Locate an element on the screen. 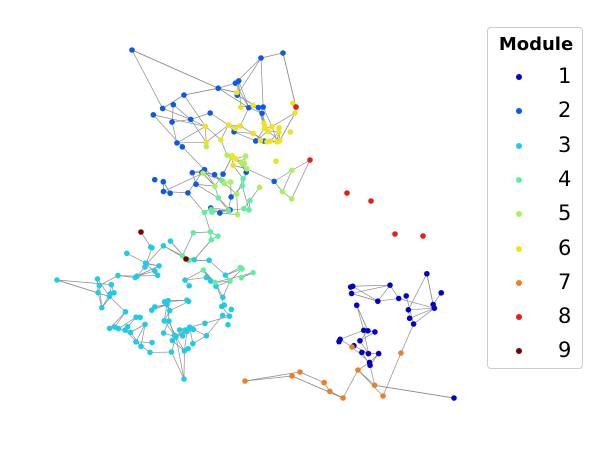 Image resolution: width=600 pixels, height=450 pixels. legend-label: 4 is located at coordinates (565, 178).